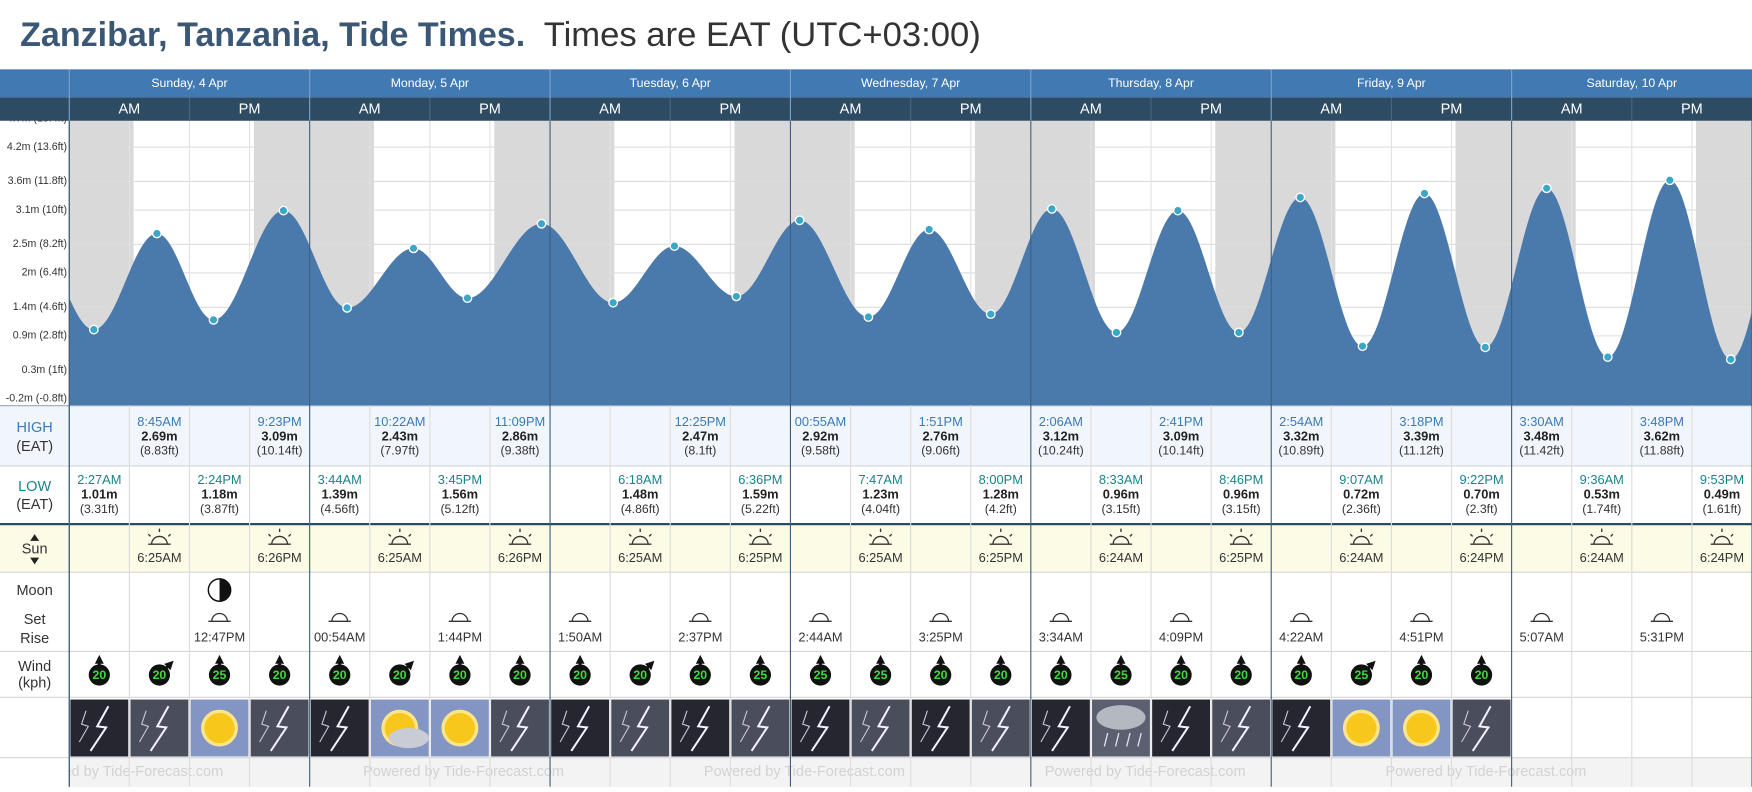  Describe the element at coordinates (760, 493) in the screenshot. I see `low-height: 1.59m` at that location.